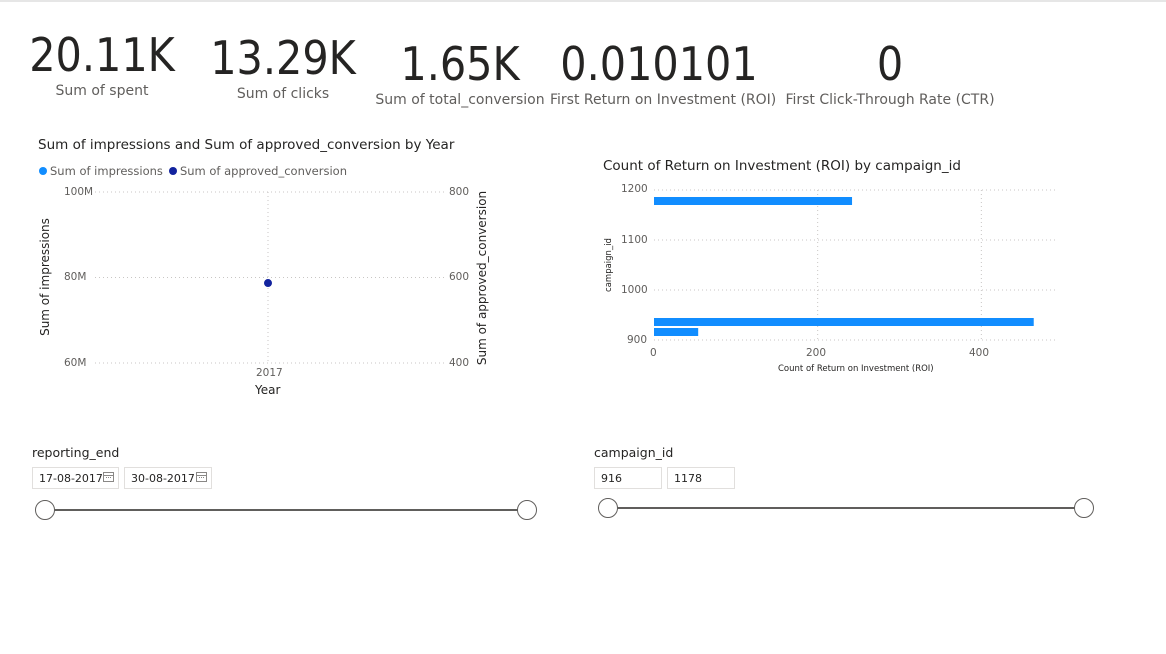 This screenshot has width=1166, height=654. What do you see at coordinates (979, 353) in the screenshot?
I see `x-tick: 400` at bounding box center [979, 353].